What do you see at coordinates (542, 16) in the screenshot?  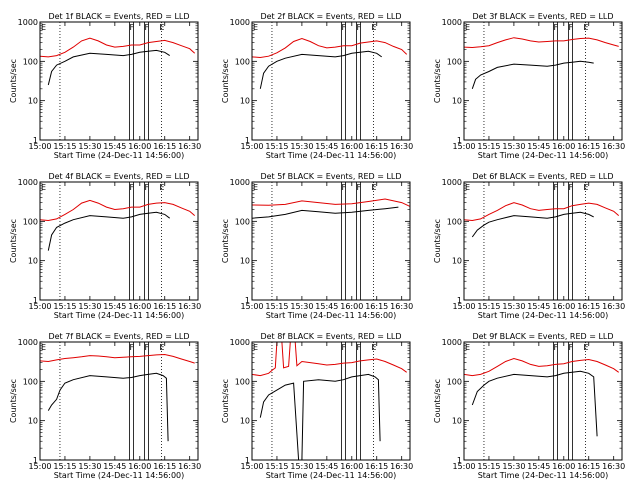 I see `panel-title: Det 3f BLACK = Events, RED = LLD` at bounding box center [542, 16].